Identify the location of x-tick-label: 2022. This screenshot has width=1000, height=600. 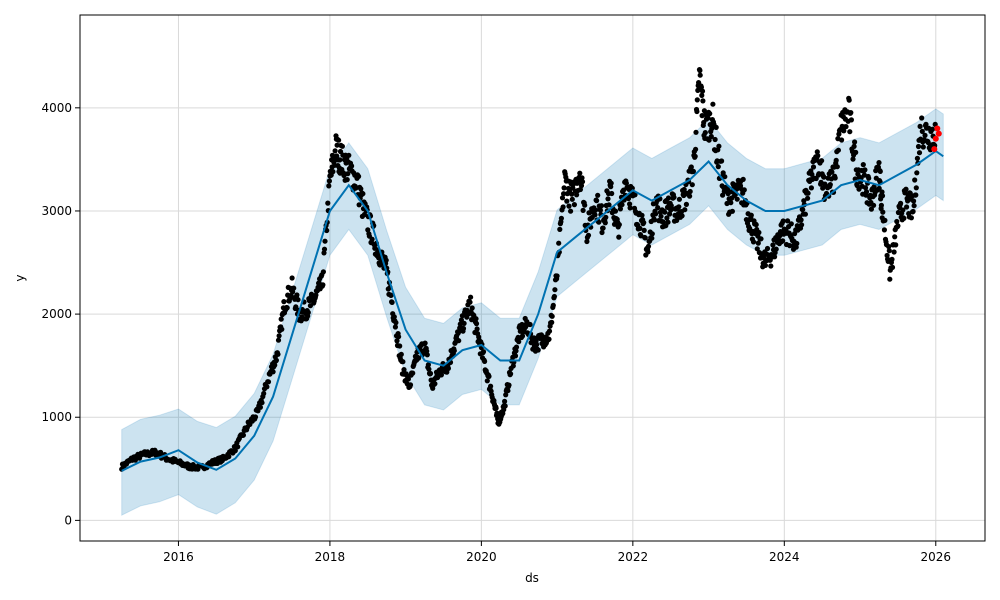
(633, 557).